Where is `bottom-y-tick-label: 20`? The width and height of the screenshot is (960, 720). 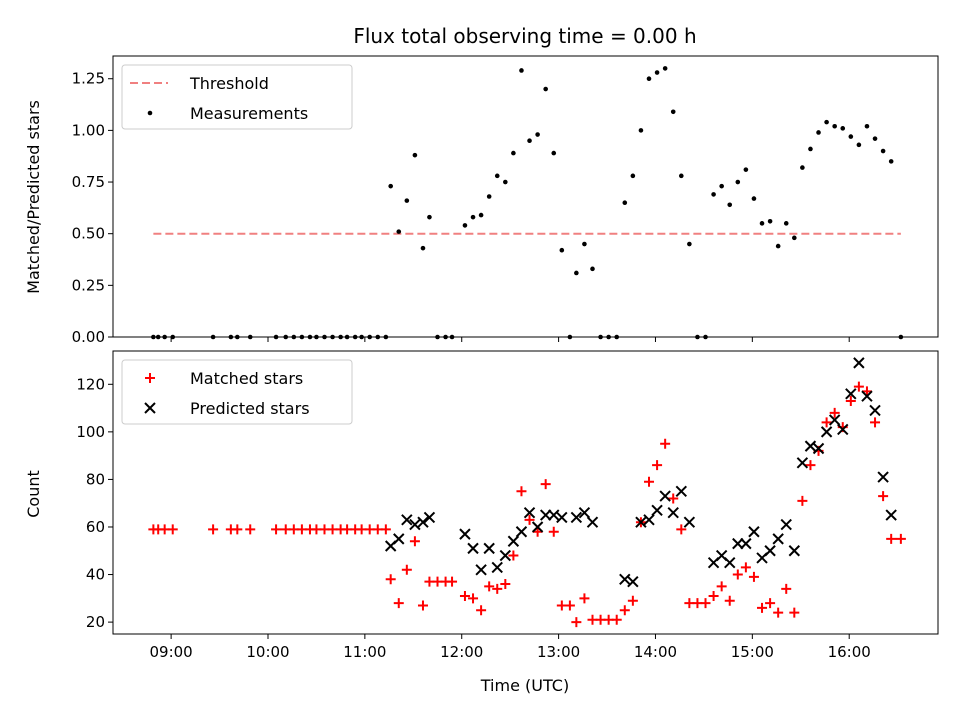
bottom-y-tick-label: 20 is located at coordinates (95, 622).